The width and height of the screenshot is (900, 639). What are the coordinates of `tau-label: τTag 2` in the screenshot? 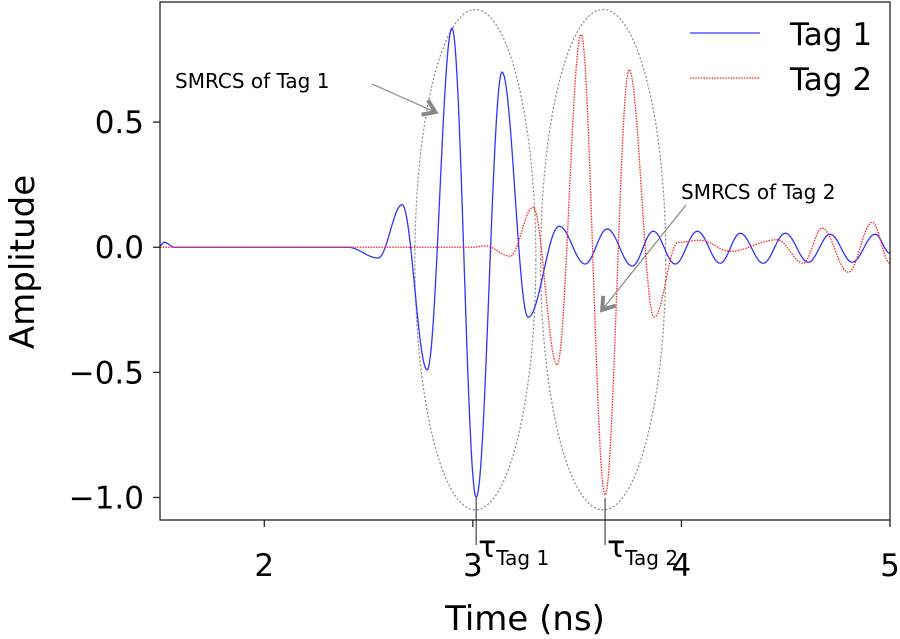 It's located at (642, 550).